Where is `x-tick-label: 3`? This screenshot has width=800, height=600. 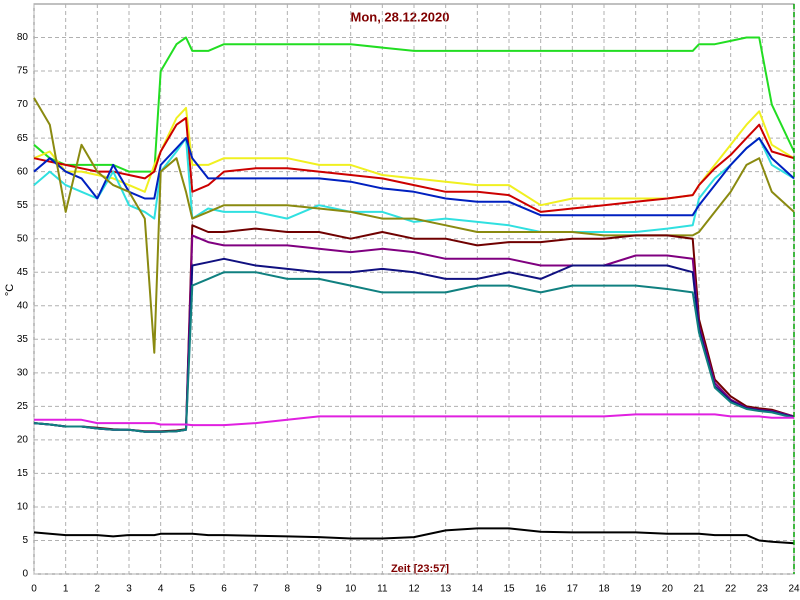 x-tick-label: 3 is located at coordinates (129, 589).